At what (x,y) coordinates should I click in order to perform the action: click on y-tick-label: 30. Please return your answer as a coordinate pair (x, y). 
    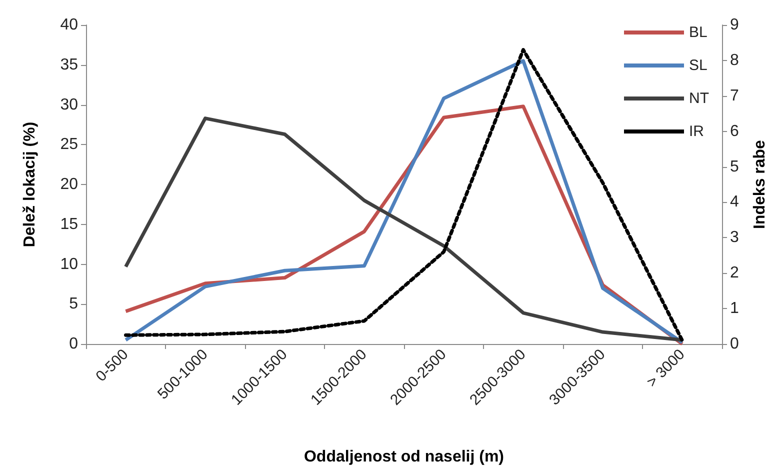
    Looking at the image, I should click on (69, 105).